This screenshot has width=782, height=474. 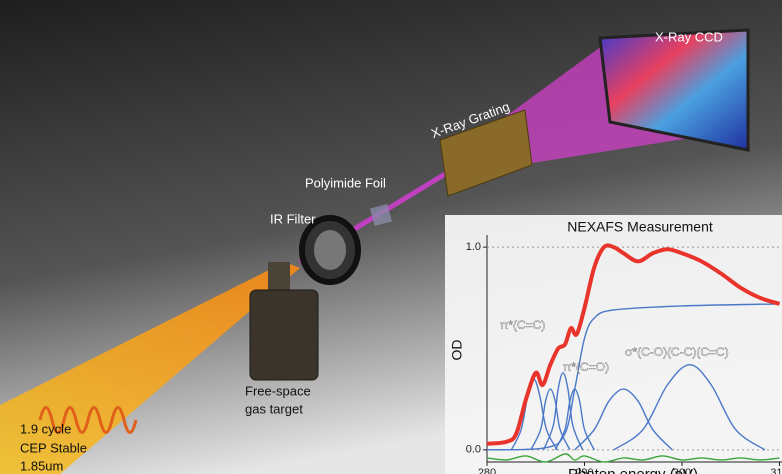 I want to click on target-label: Free-space, so click(x=278, y=390).